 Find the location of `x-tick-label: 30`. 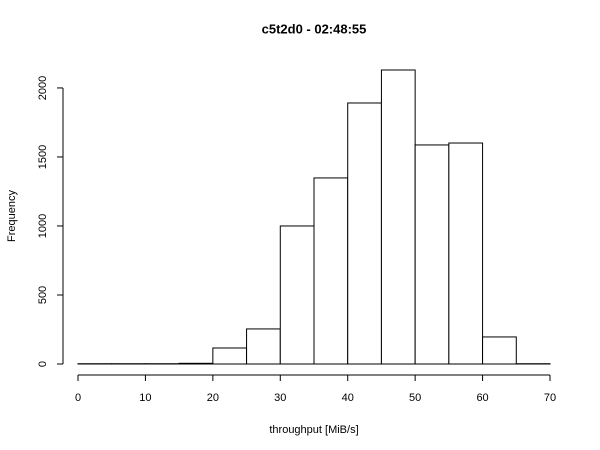

x-tick-label: 30 is located at coordinates (280, 398).